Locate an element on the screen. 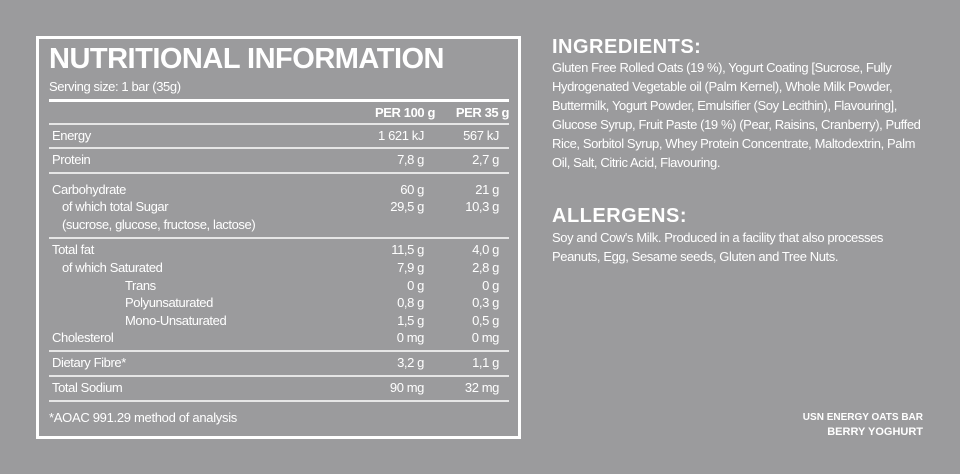 The height and width of the screenshot is (474, 960). per35: 567 kJ is located at coordinates (481, 135).